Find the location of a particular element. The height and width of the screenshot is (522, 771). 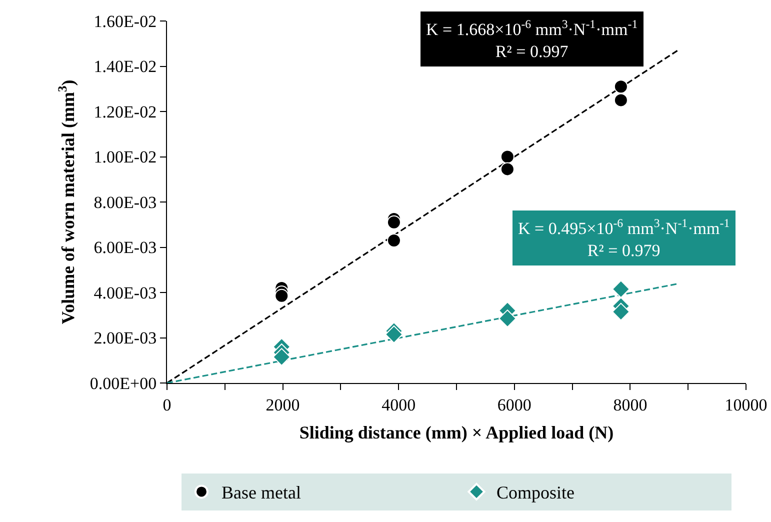

y-tick-label: 2.00E-03 is located at coordinates (125, 338).